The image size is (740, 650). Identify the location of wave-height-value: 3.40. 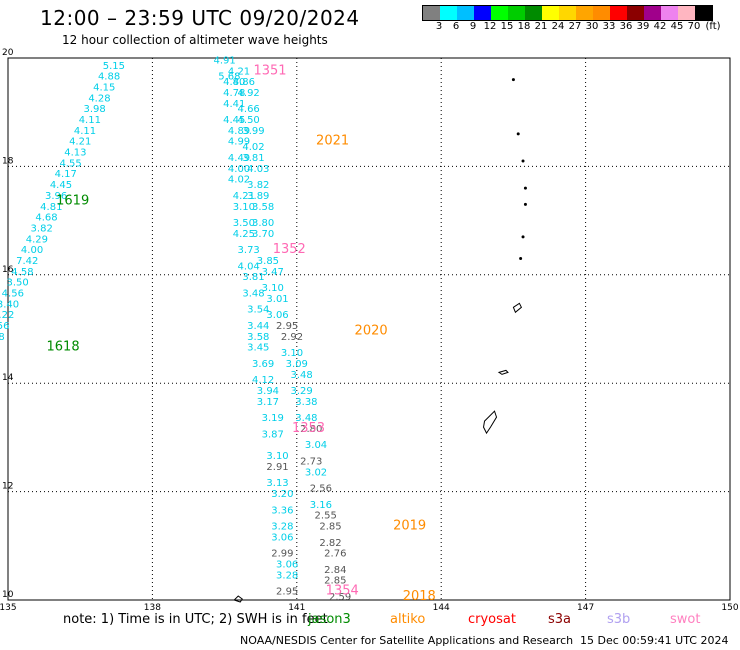
(9, 304).